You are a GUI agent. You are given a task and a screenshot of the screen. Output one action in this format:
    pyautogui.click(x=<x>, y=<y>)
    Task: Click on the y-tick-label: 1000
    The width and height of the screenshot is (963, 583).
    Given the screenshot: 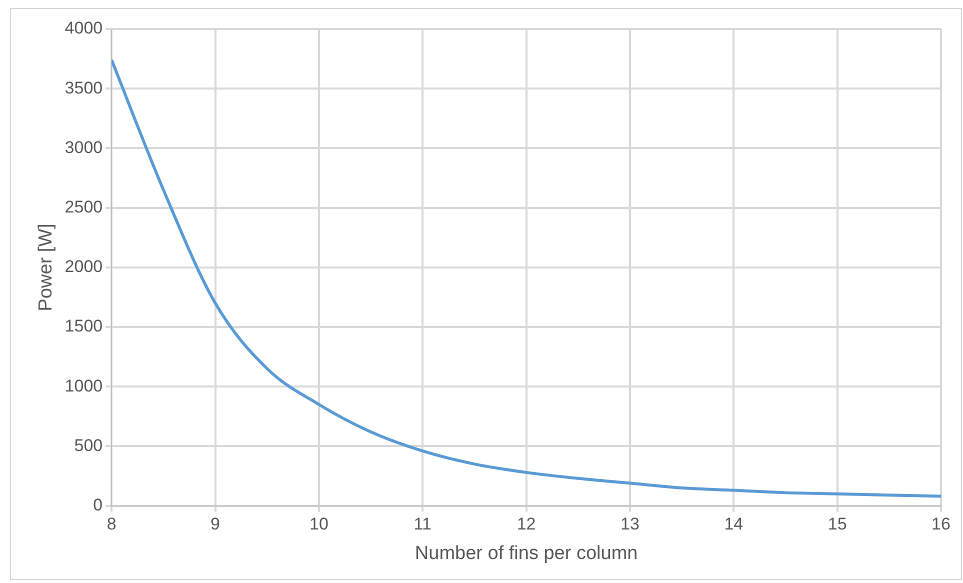 What is the action you would take?
    pyautogui.click(x=83, y=386)
    